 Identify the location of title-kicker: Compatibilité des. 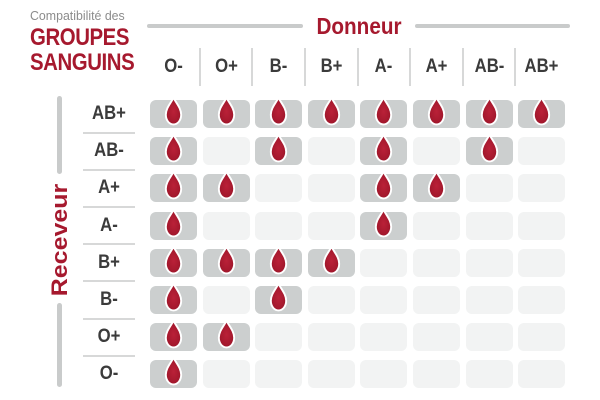
(77, 15).